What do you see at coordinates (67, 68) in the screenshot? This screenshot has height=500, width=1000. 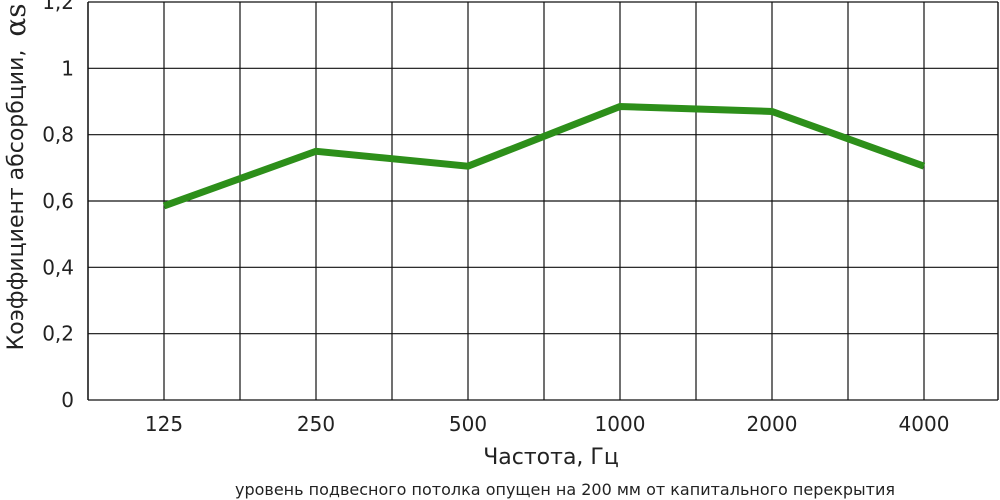 I see `y-tick-label: 1` at bounding box center [67, 68].